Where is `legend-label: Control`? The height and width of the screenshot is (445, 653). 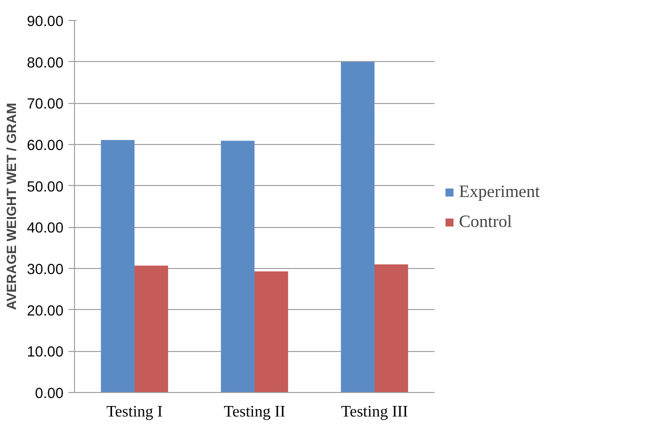
legend-label: Control is located at coordinates (485, 222).